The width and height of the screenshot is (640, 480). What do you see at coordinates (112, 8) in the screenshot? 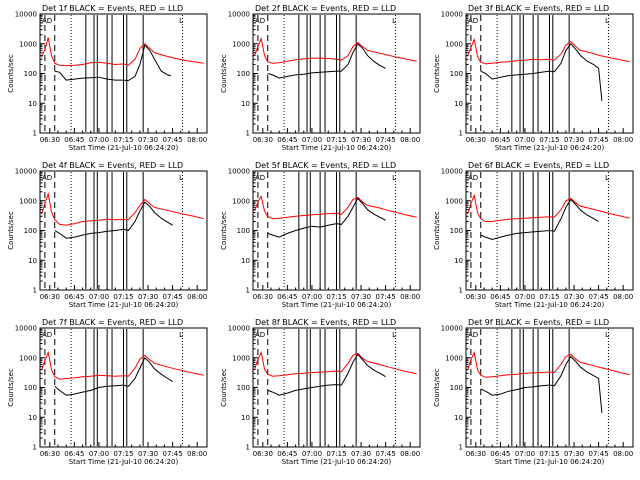
I see `panel-title: Det 1f BLACK = Events, RED = LLD` at bounding box center [112, 8].